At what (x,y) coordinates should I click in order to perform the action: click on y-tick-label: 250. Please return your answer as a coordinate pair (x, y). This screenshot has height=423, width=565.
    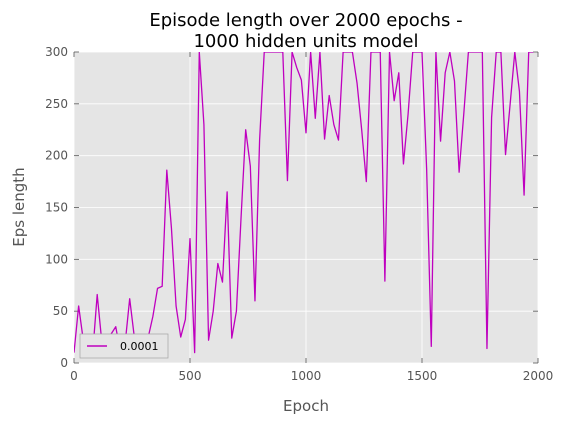
    Looking at the image, I should click on (56, 104).